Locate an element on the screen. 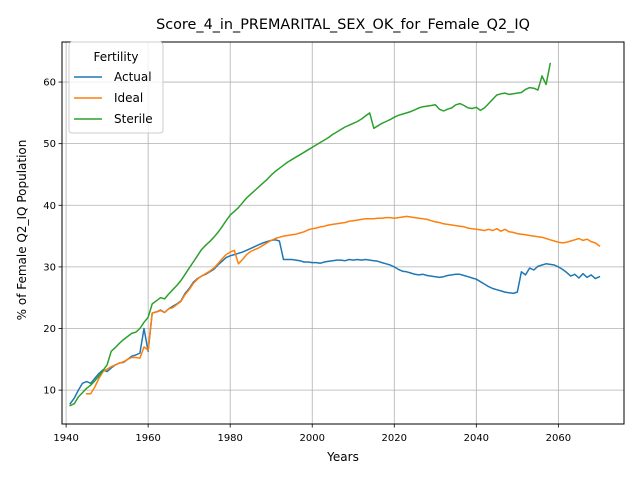  y-tick-label: 60 is located at coordinates (49, 83).